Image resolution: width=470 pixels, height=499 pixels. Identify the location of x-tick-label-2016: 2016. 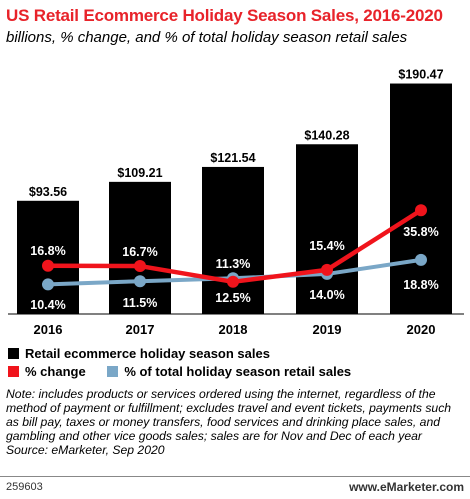
(48, 329).